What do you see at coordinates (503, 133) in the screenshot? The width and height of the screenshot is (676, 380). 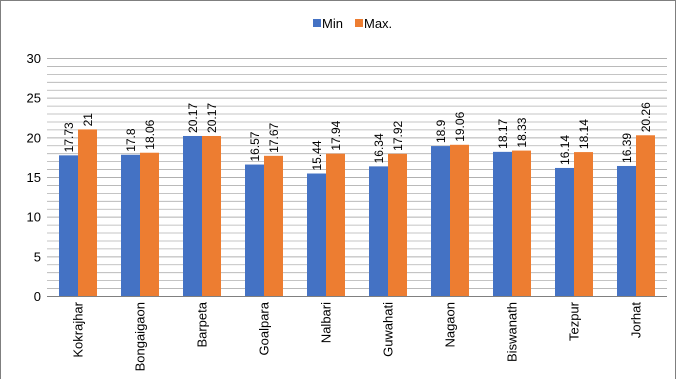 I see `data-label: 18.17` at bounding box center [503, 133].